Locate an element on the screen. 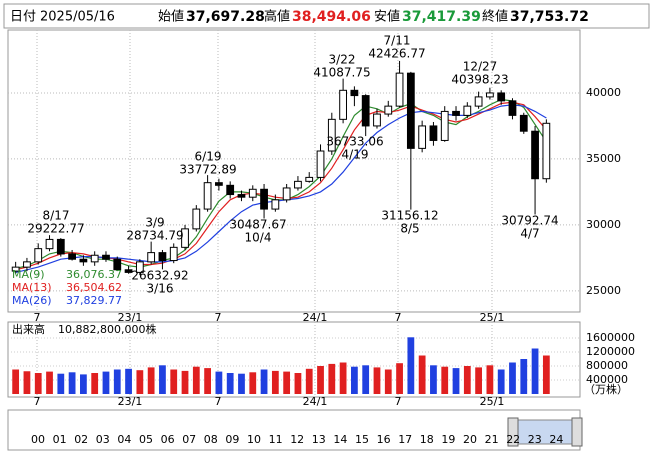  close: 37,753.72 is located at coordinates (549, 17).